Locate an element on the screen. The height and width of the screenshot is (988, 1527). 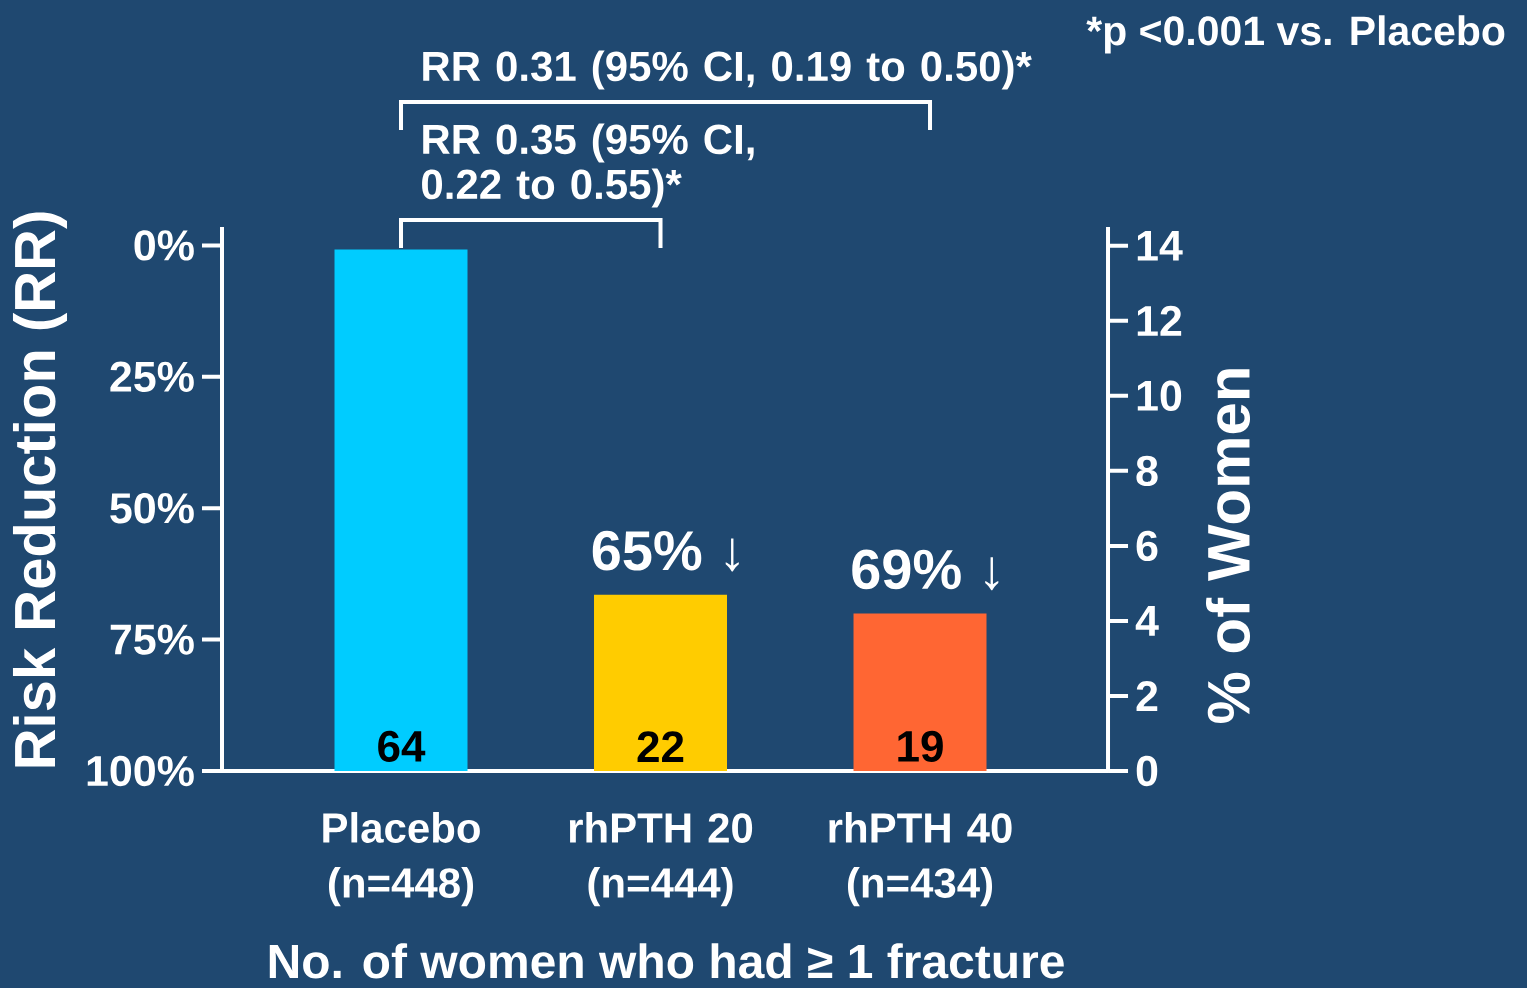
annotation: 64 is located at coordinates (402, 746).